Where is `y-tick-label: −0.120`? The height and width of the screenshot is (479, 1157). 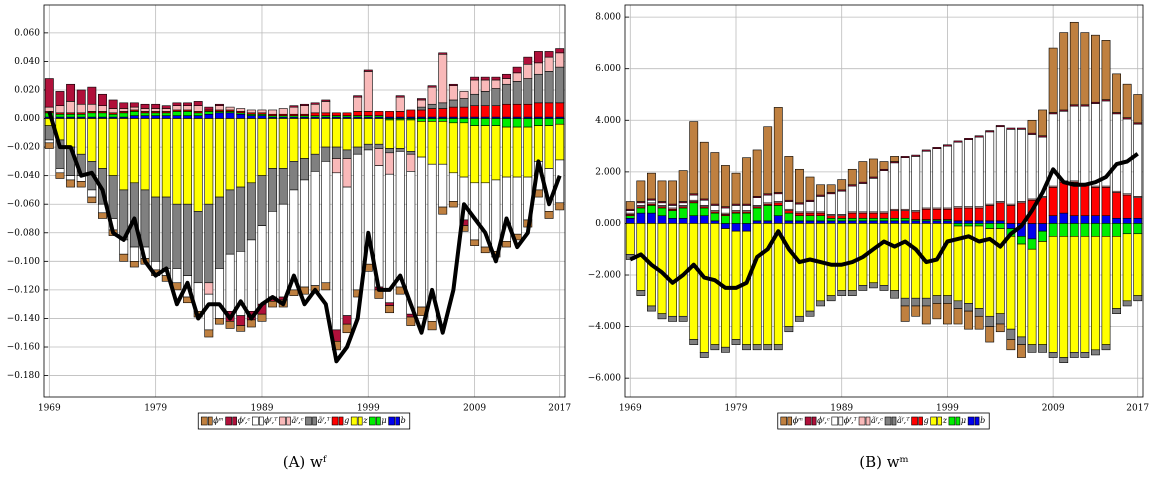
y-tick-label: −0.120 is located at coordinates (24, 290).